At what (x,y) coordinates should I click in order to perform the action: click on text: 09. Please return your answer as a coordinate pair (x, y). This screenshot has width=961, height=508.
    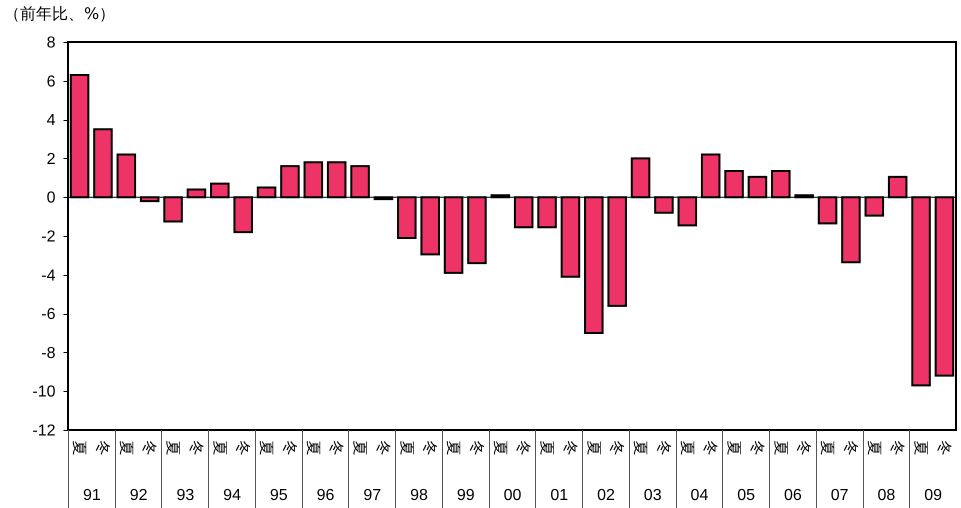
    Looking at the image, I should click on (933, 495).